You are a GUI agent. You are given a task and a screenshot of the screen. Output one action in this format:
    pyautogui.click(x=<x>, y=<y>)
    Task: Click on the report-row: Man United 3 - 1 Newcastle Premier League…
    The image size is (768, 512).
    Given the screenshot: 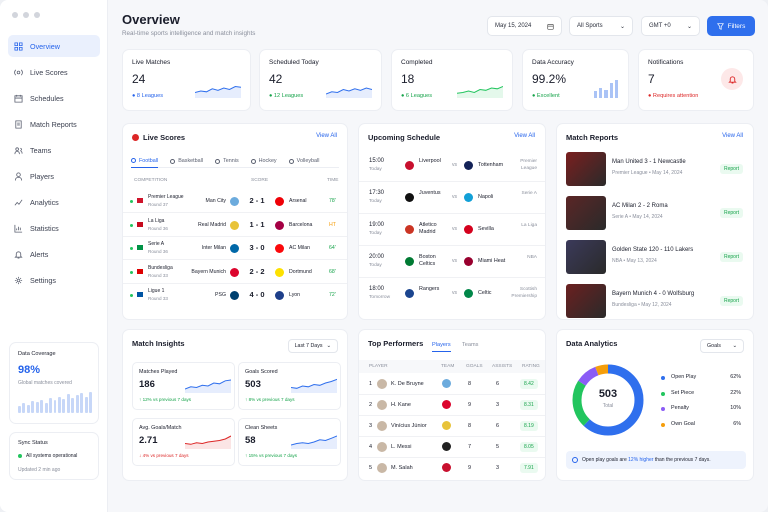 What is the action you would take?
    pyautogui.click(x=655, y=172)
    